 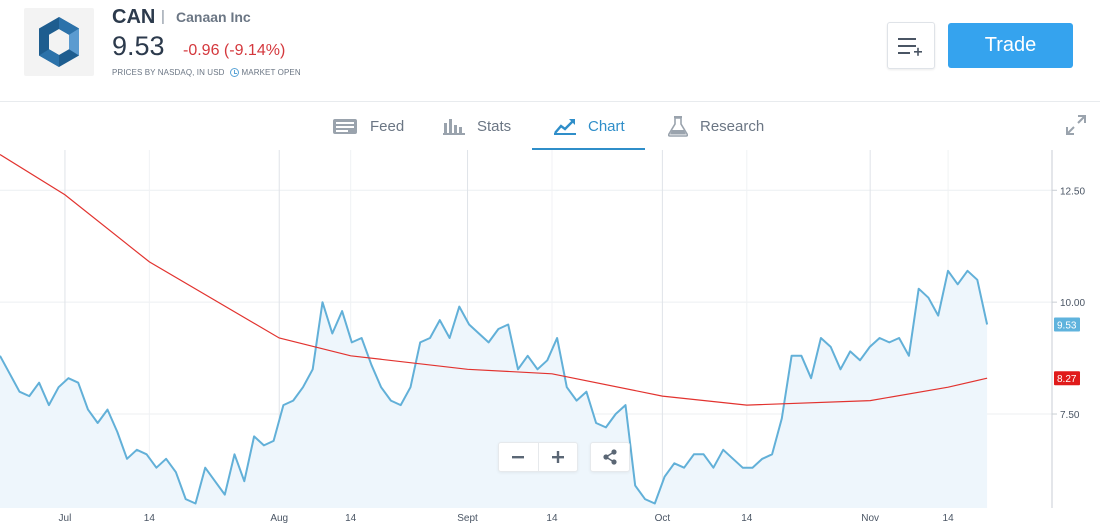 I want to click on zoom-out-button, so click(x=518, y=457).